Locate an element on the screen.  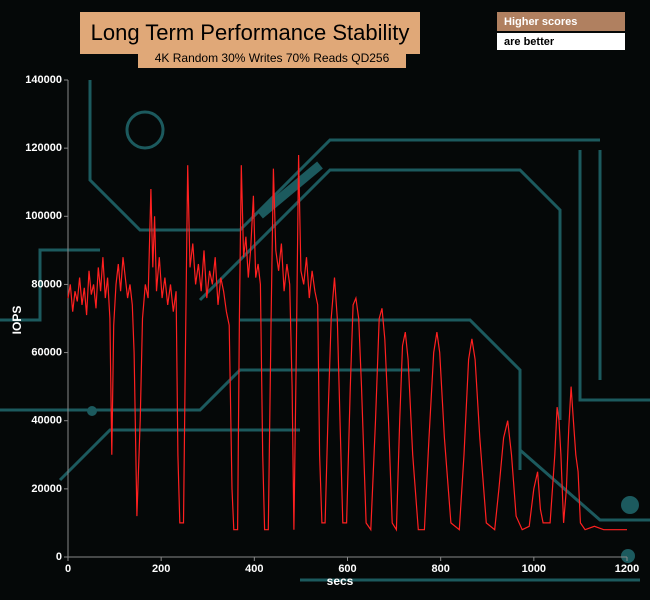
y-tick-label: 20000 is located at coordinates (46, 489).